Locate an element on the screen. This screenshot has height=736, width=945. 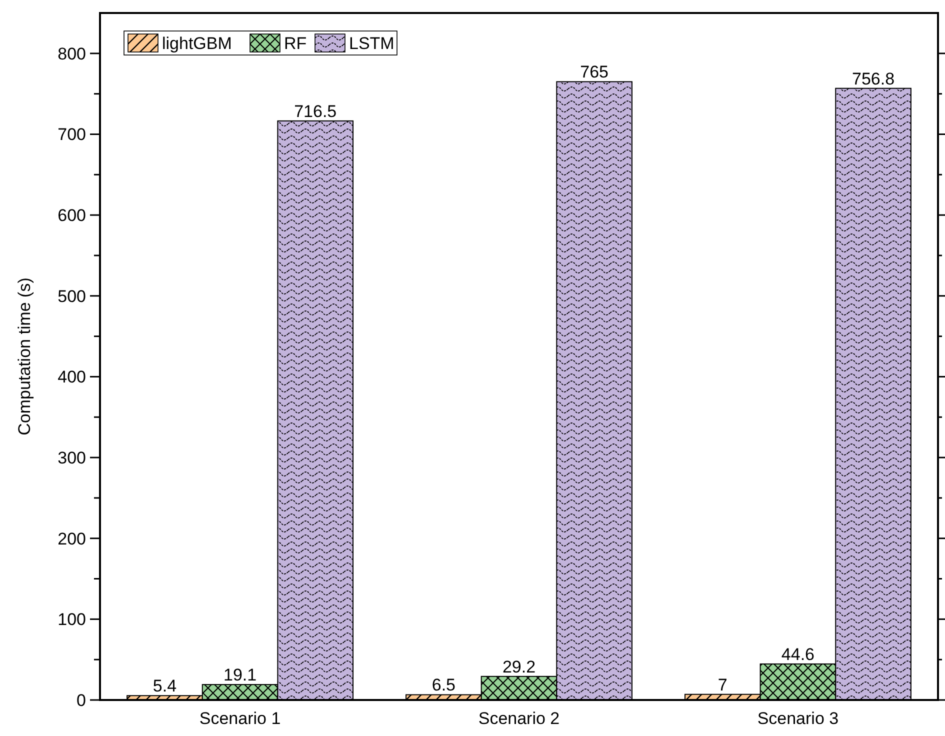
x-tick-label: Scenario 2 is located at coordinates (519, 718).